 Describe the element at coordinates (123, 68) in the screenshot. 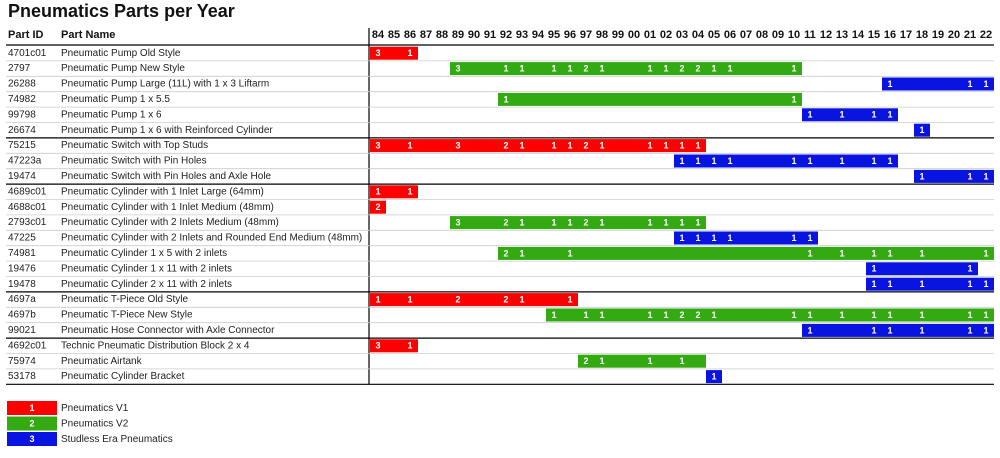

I see `part-name: Pneumatic Pump New Style` at that location.